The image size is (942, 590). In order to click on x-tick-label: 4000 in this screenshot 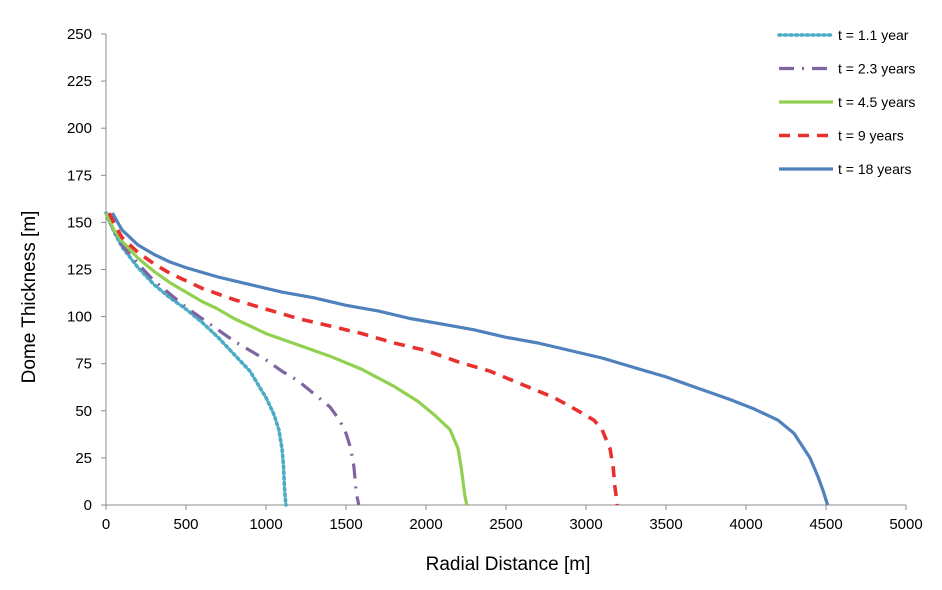, I will do `click(745, 524)`.